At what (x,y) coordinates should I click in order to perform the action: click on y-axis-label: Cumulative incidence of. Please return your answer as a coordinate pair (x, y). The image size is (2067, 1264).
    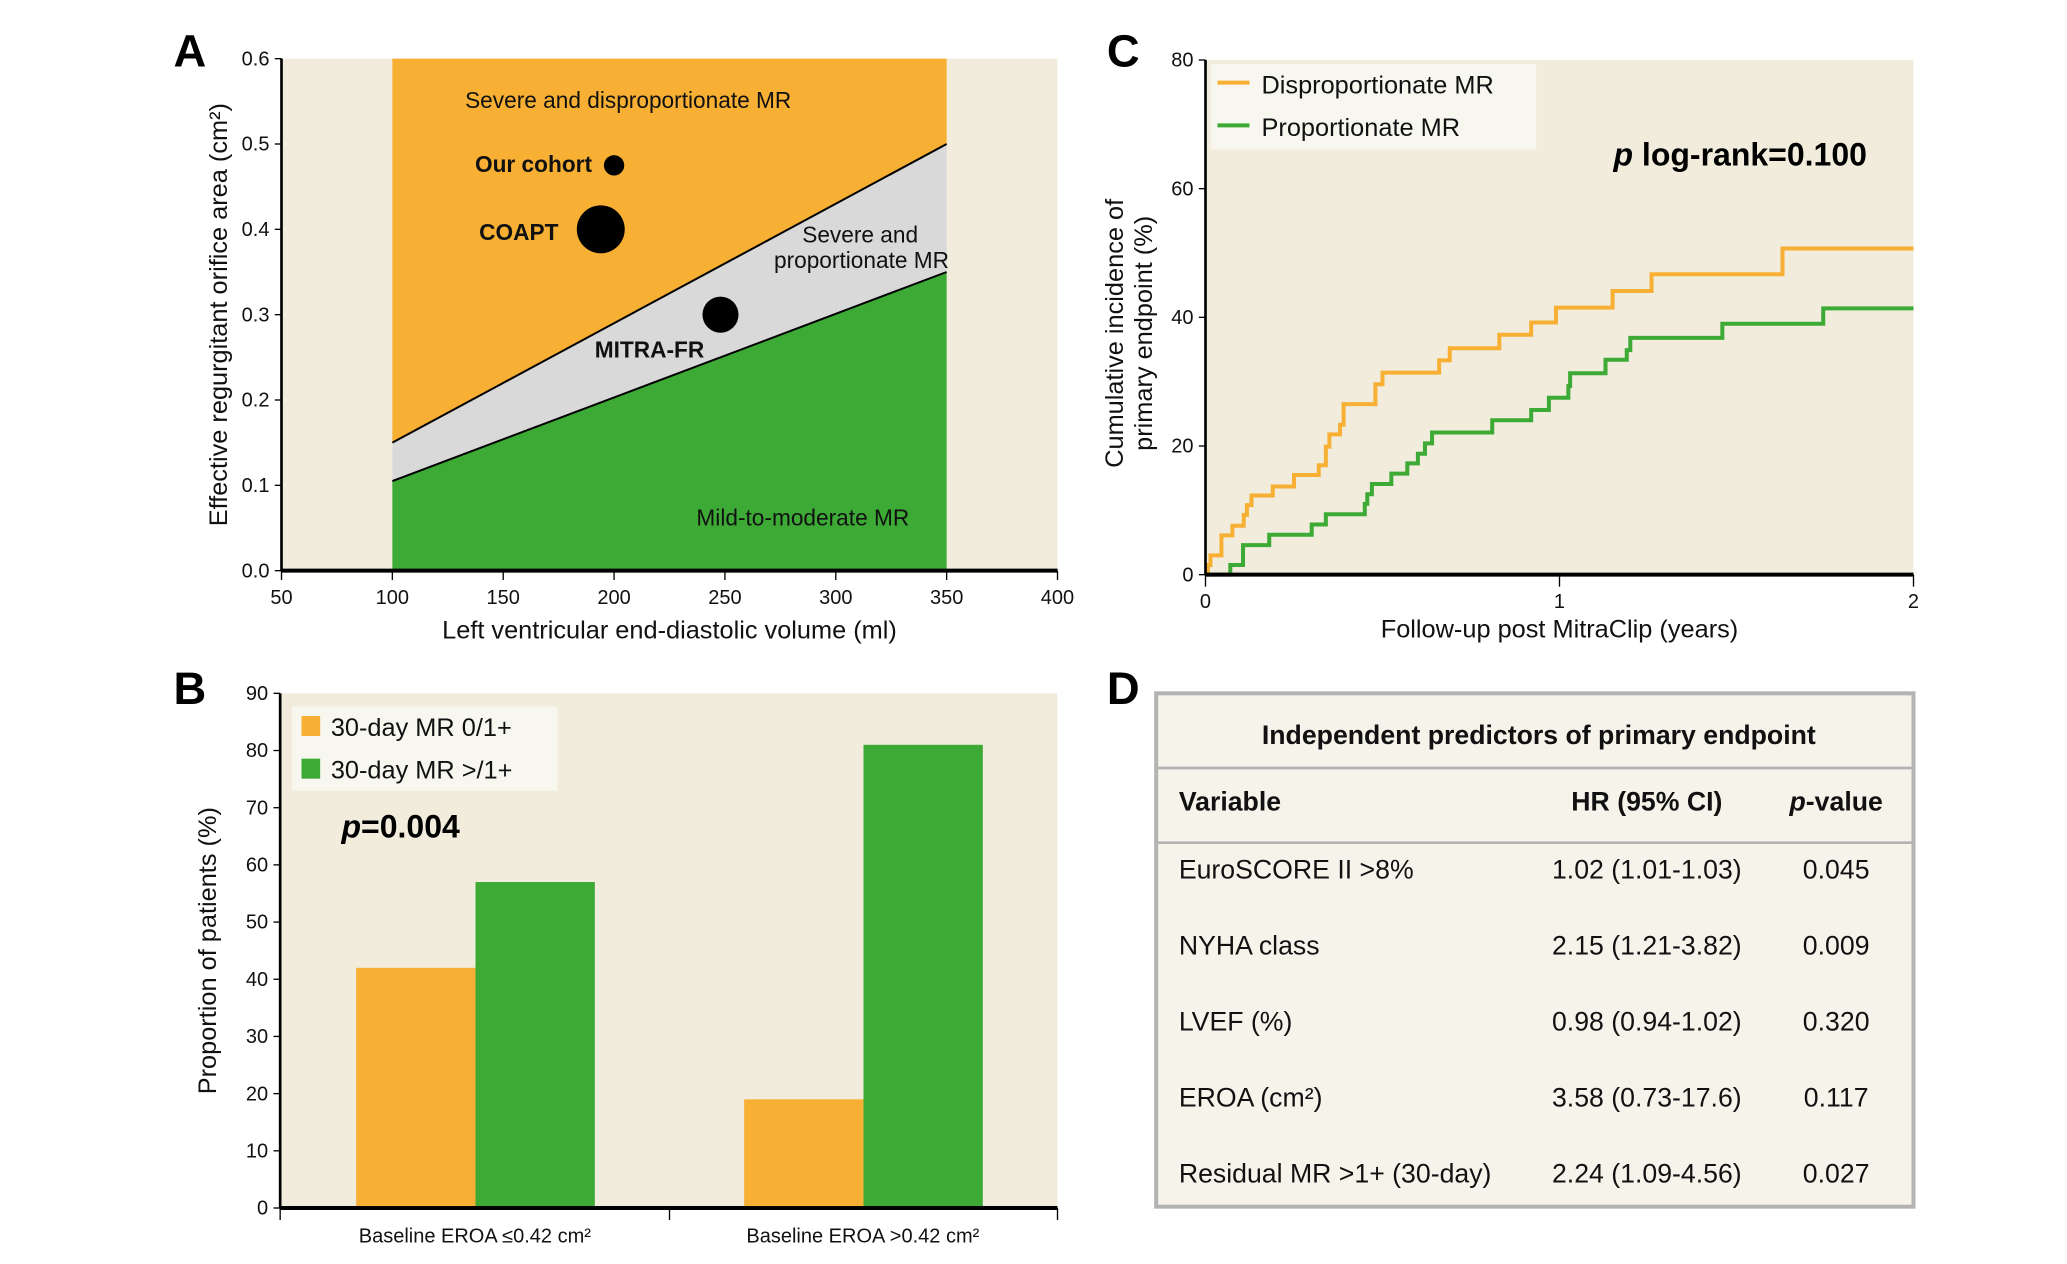
    Looking at the image, I should click on (1115, 333).